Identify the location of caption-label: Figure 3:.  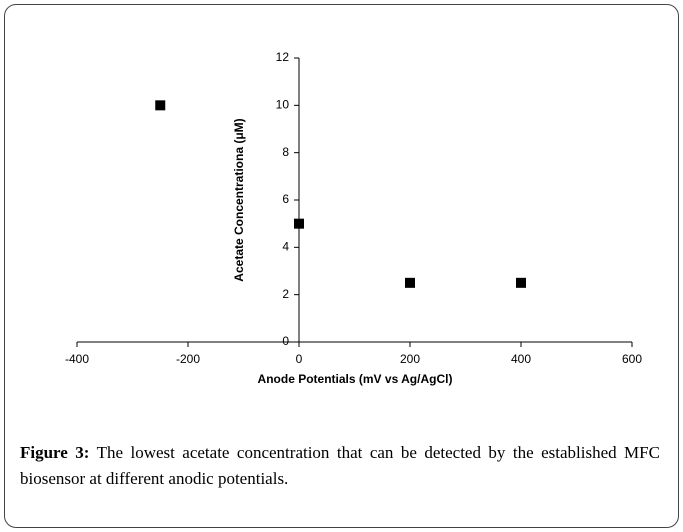
(55, 452).